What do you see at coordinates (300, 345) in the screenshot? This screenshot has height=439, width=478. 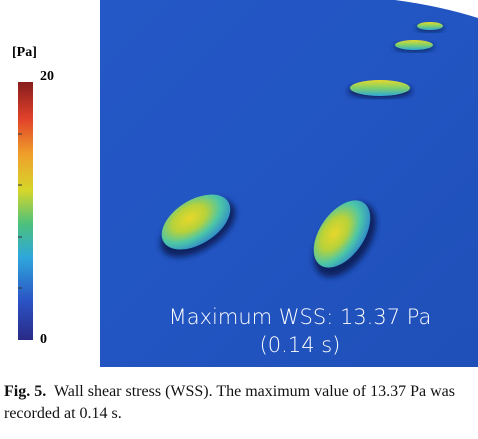 I see `overlay-time: (0.14 s)` at bounding box center [300, 345].